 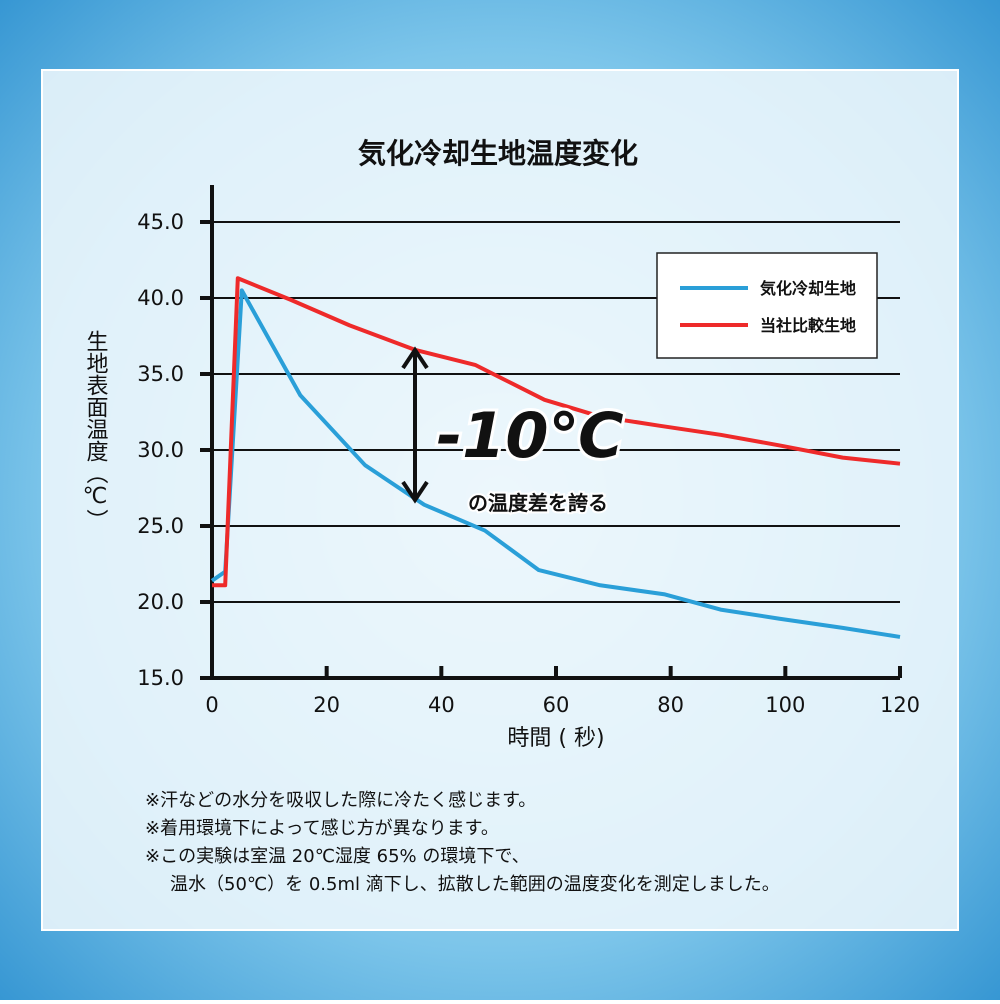 What do you see at coordinates (808, 288) in the screenshot?
I see `legend-label: 気化冷却生地` at bounding box center [808, 288].